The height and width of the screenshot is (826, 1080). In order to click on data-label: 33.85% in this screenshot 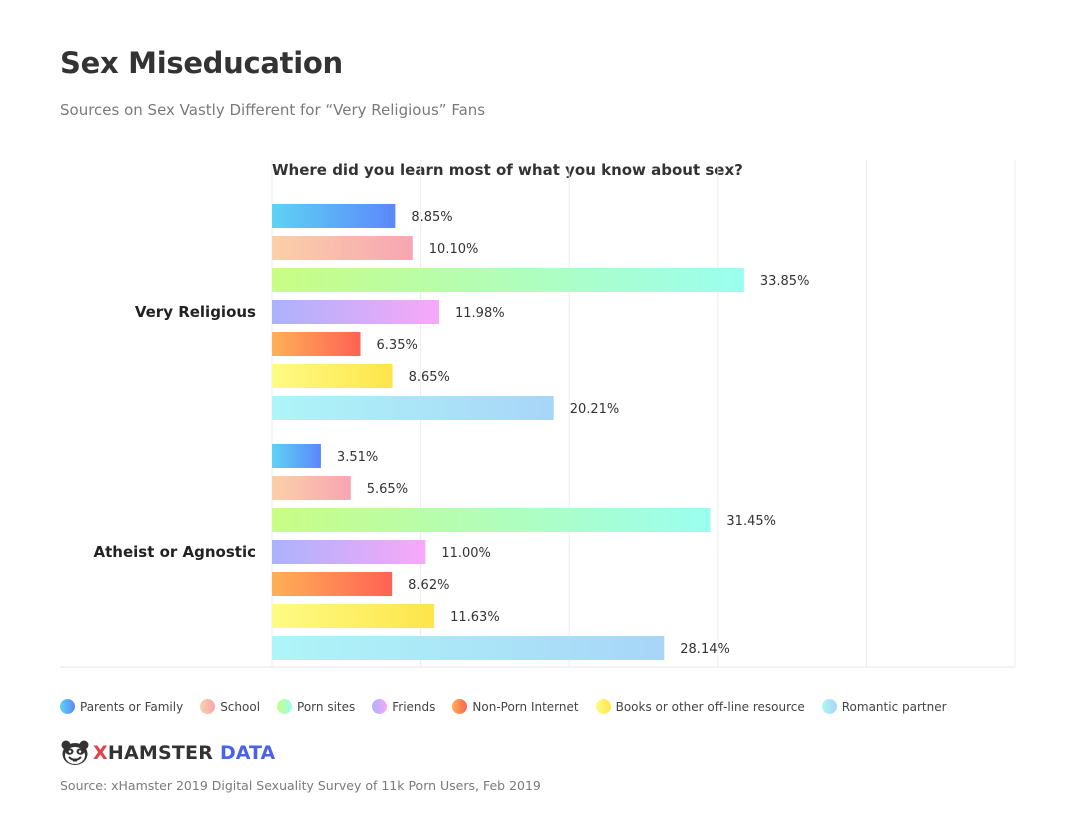, I will do `click(785, 281)`.